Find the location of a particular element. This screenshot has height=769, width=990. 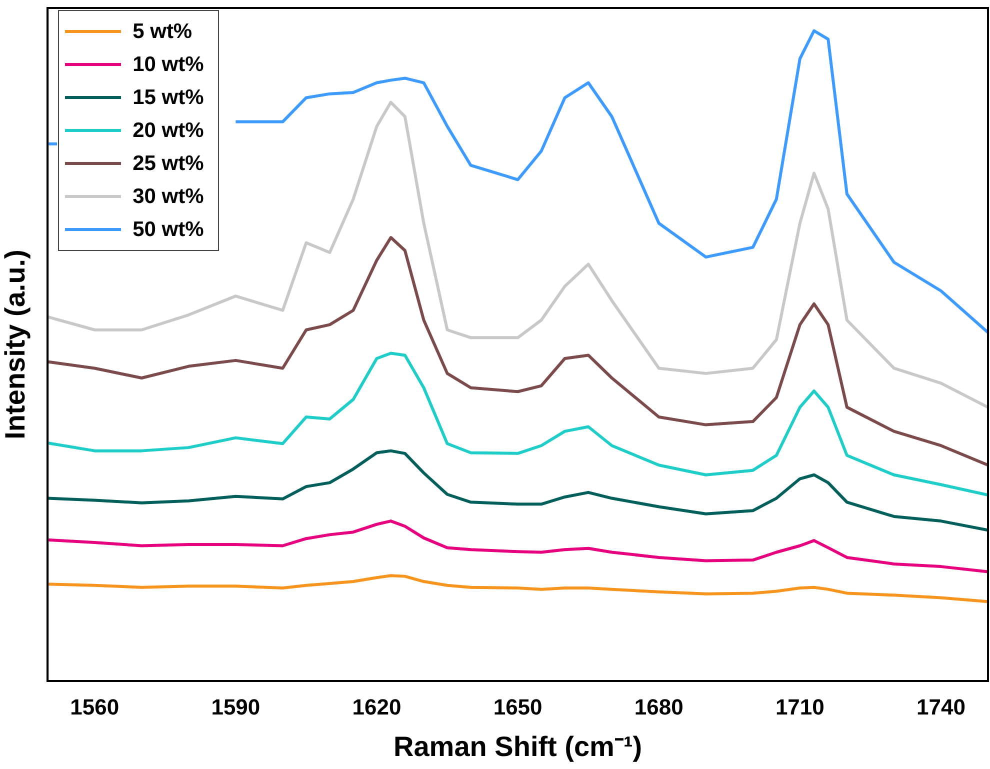

legend-label: 25 wt% is located at coordinates (168, 164).